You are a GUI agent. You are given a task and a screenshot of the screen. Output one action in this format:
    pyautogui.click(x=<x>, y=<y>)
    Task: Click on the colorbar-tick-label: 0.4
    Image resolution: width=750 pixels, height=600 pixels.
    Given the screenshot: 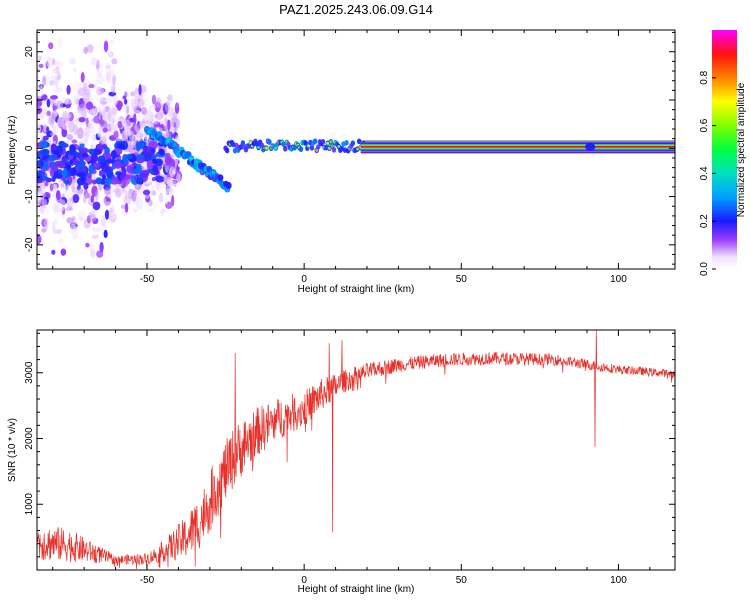 What is the action you would take?
    pyautogui.click(x=704, y=173)
    